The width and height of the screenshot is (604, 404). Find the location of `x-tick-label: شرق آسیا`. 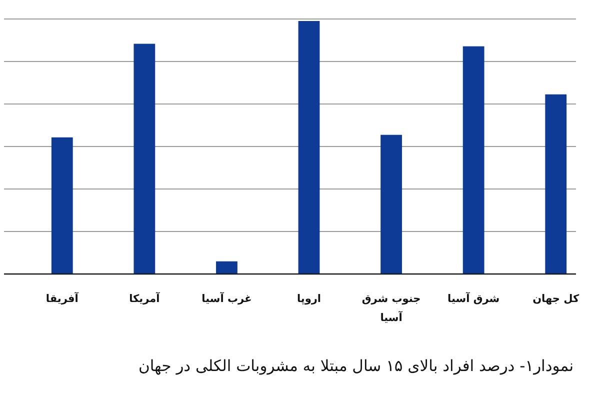

x-tick-label: شرق آسیا is located at coordinates (474, 299).